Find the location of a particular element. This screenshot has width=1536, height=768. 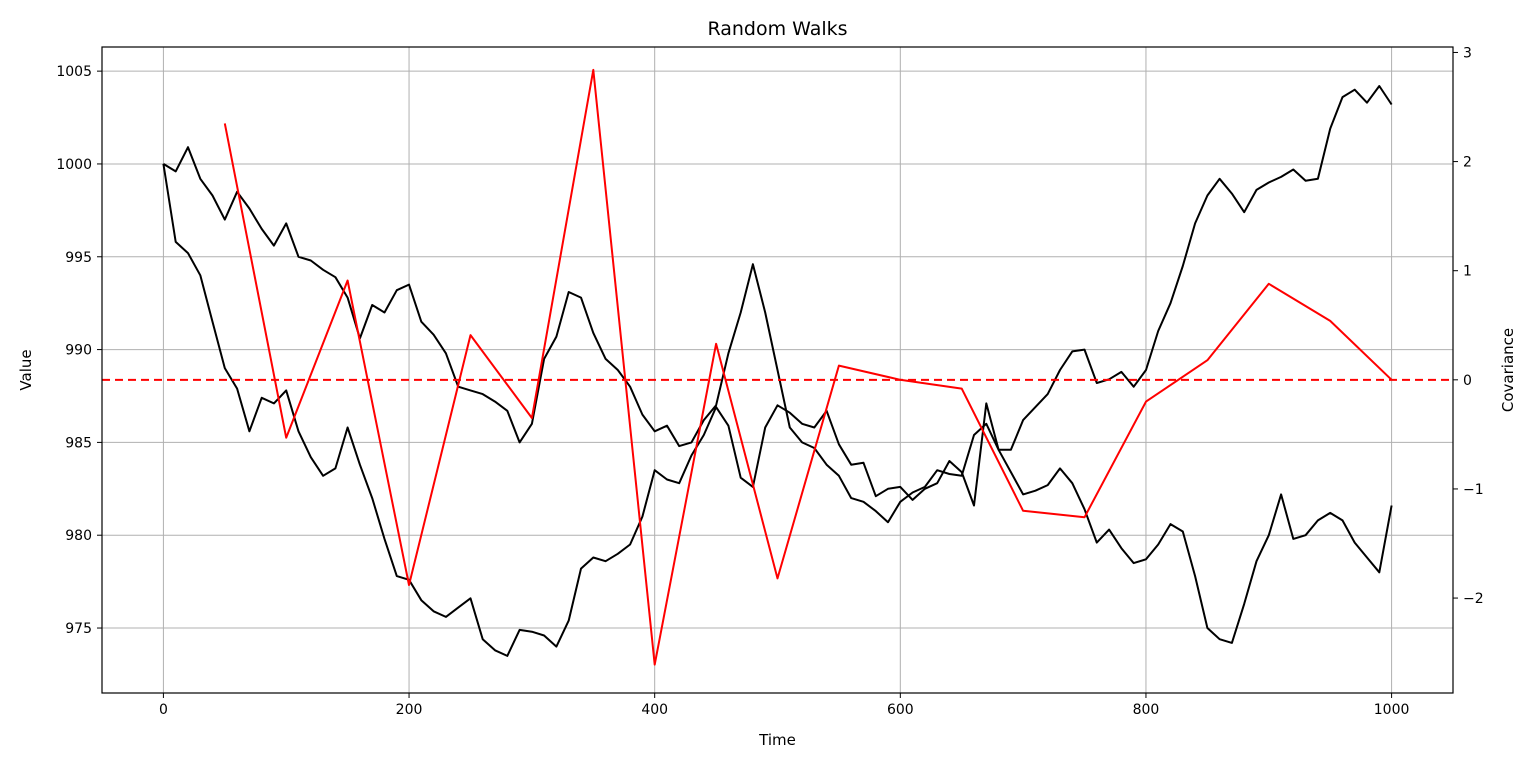

y2-tick-label: 0 is located at coordinates (1467, 381).